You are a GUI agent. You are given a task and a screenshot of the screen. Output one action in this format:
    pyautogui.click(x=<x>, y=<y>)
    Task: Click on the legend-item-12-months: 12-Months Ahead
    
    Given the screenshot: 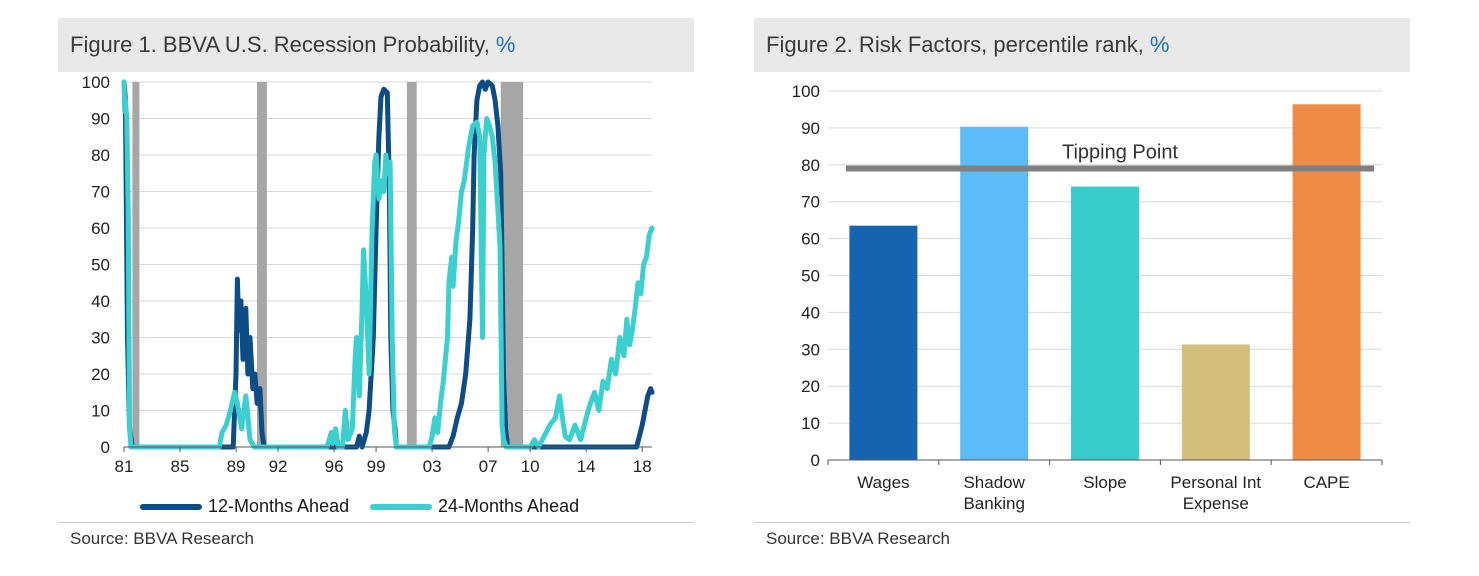 What is the action you would take?
    pyautogui.click(x=244, y=506)
    